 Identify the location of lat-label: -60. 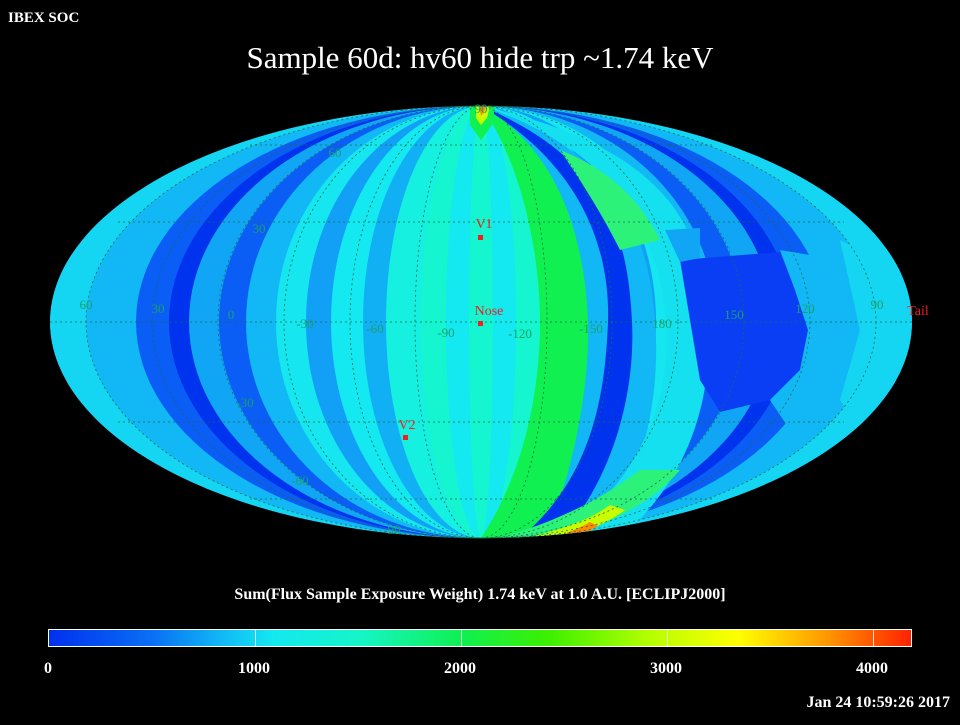
(299, 480).